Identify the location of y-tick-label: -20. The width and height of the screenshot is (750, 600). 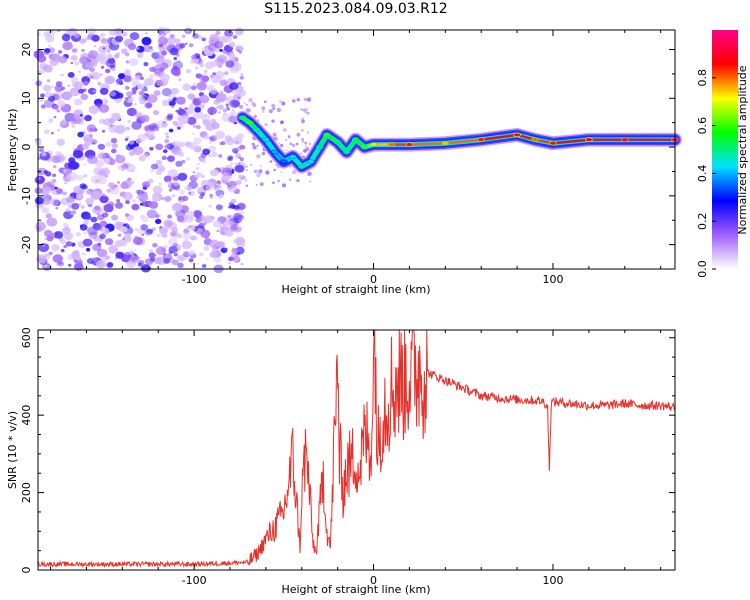
(26, 245).